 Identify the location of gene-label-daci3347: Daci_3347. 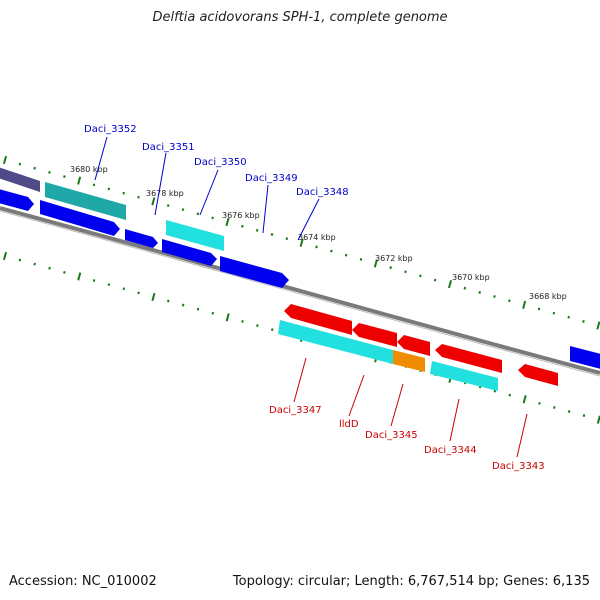
(295, 410).